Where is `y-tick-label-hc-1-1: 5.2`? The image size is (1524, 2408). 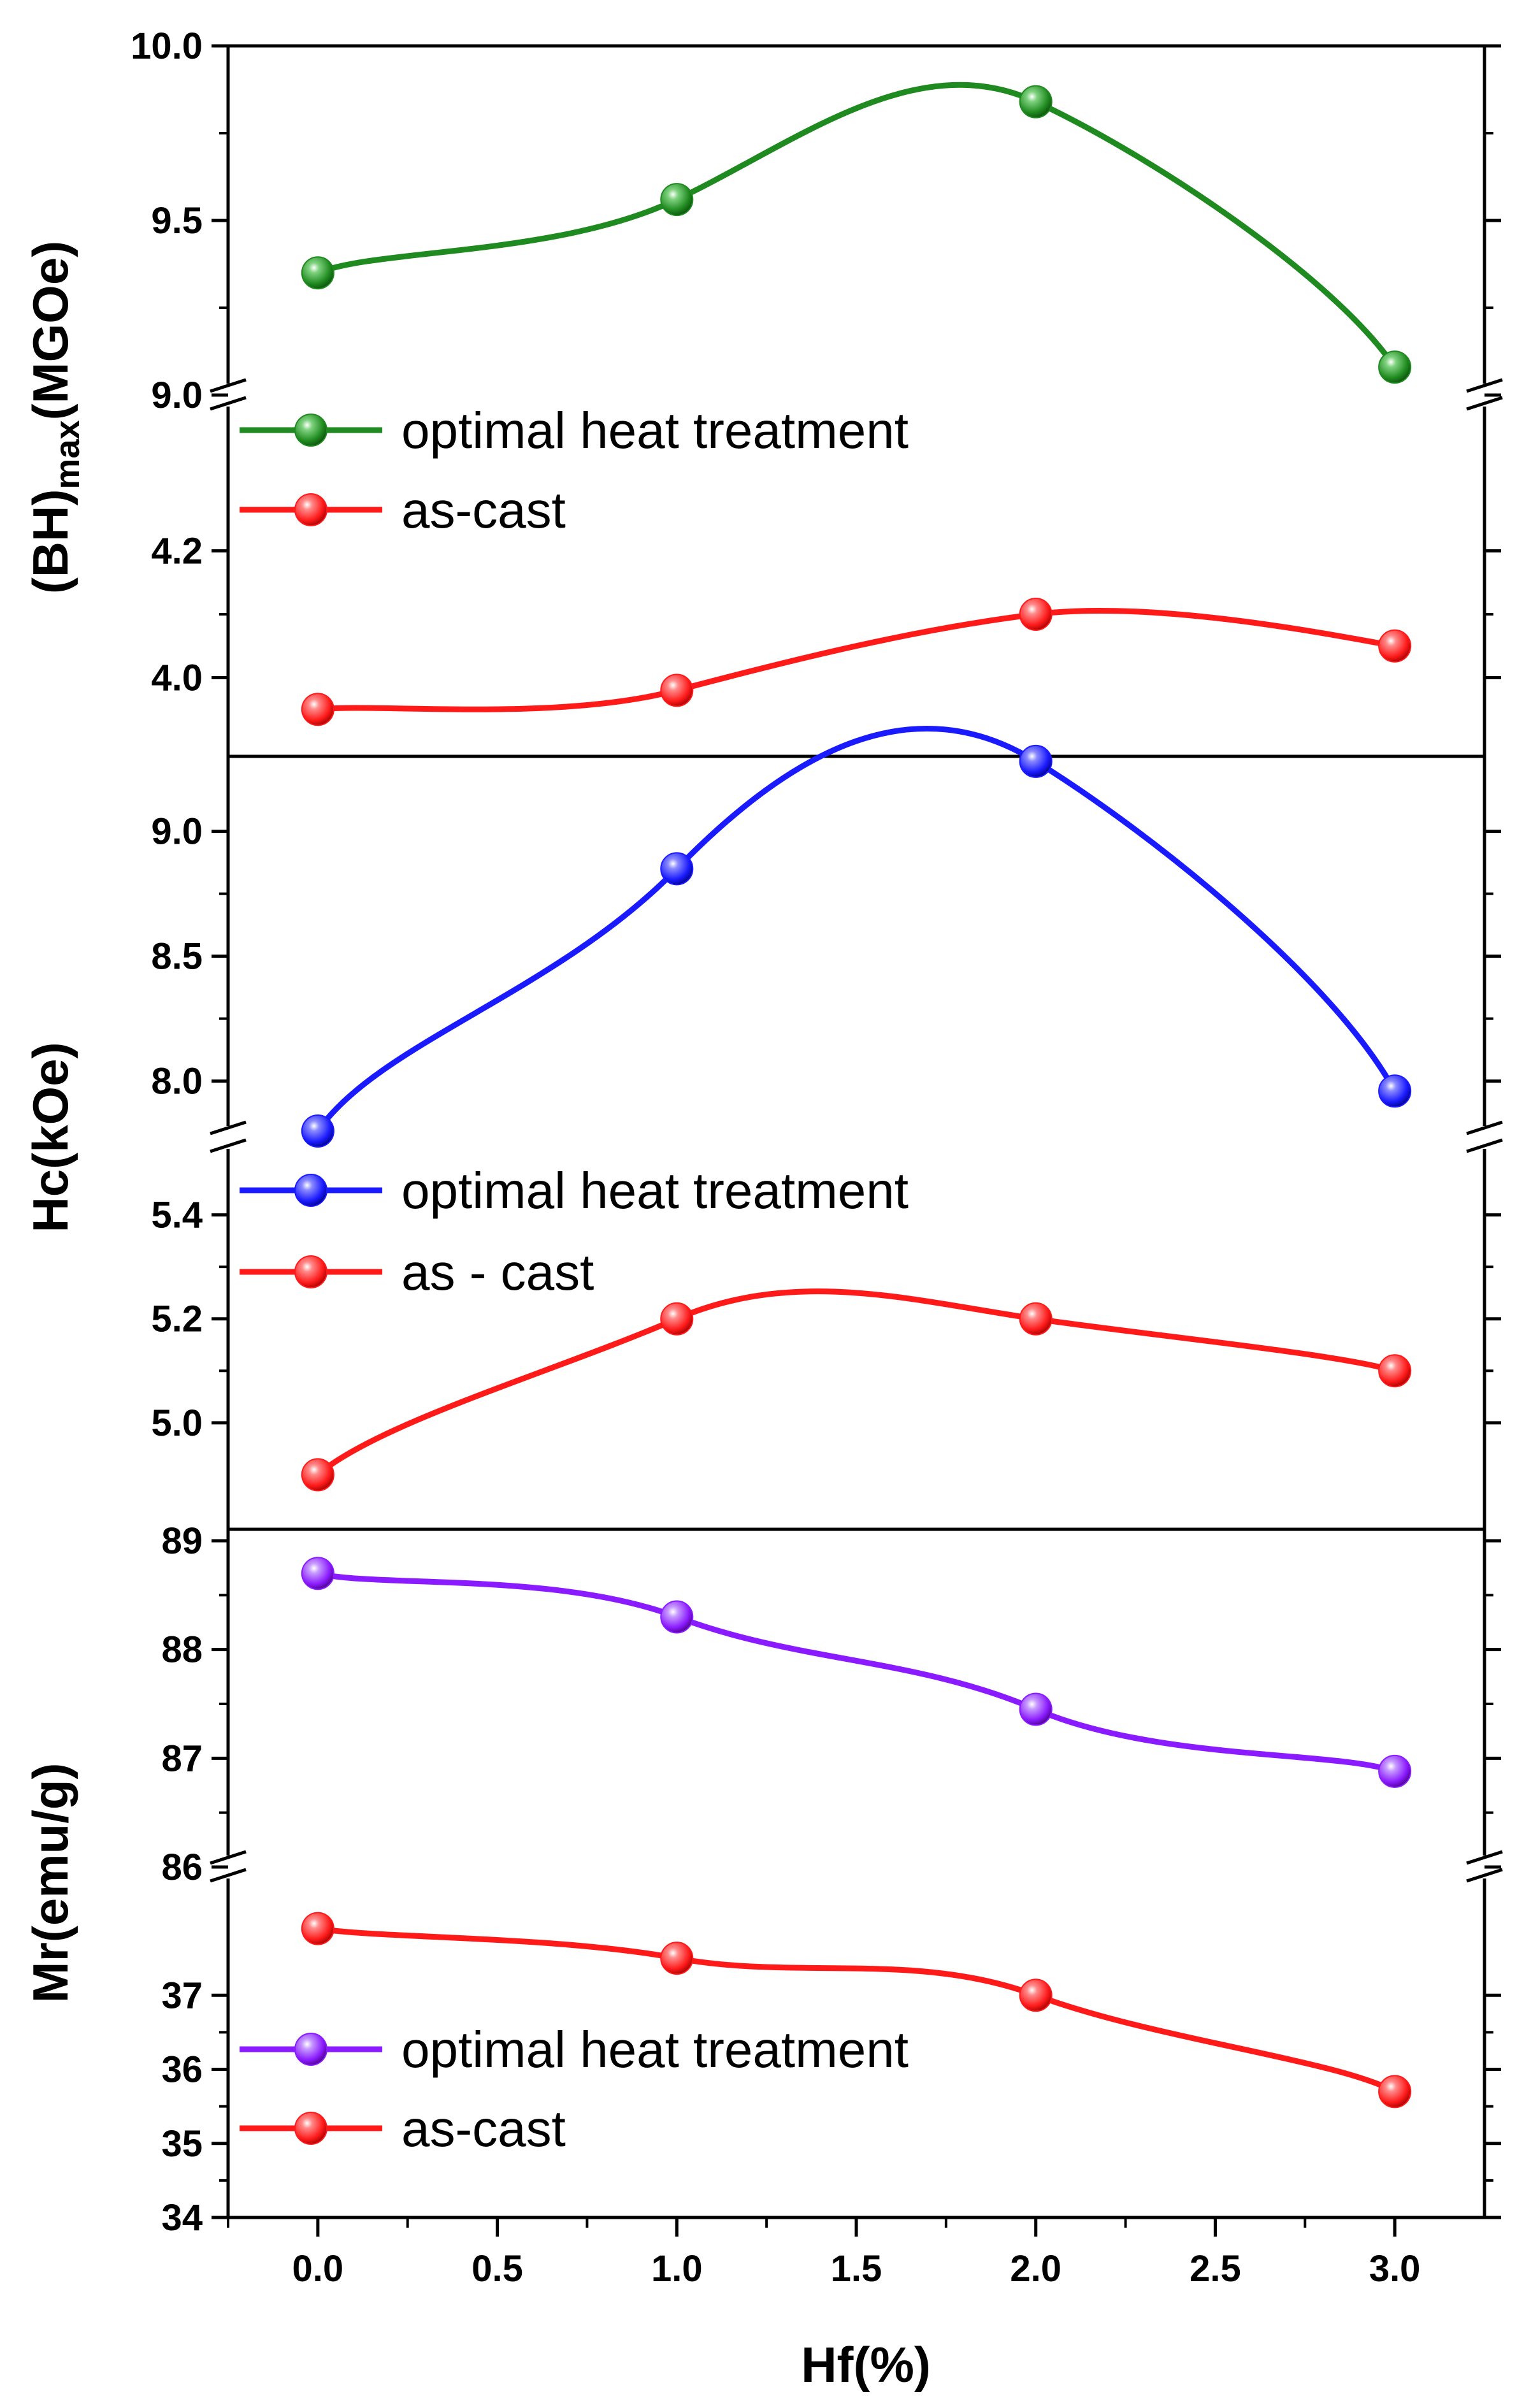 y-tick-label-hc-1-1: 5.2 is located at coordinates (177, 1319).